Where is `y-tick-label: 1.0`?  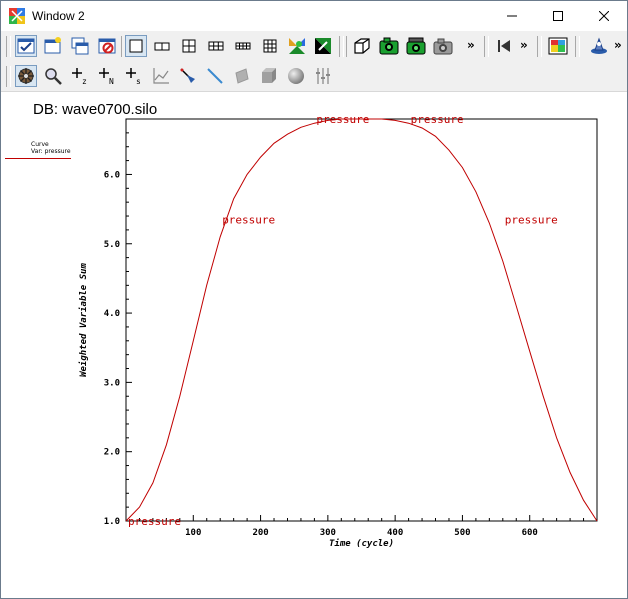
y-tick-label: 1.0 is located at coordinates (112, 522).